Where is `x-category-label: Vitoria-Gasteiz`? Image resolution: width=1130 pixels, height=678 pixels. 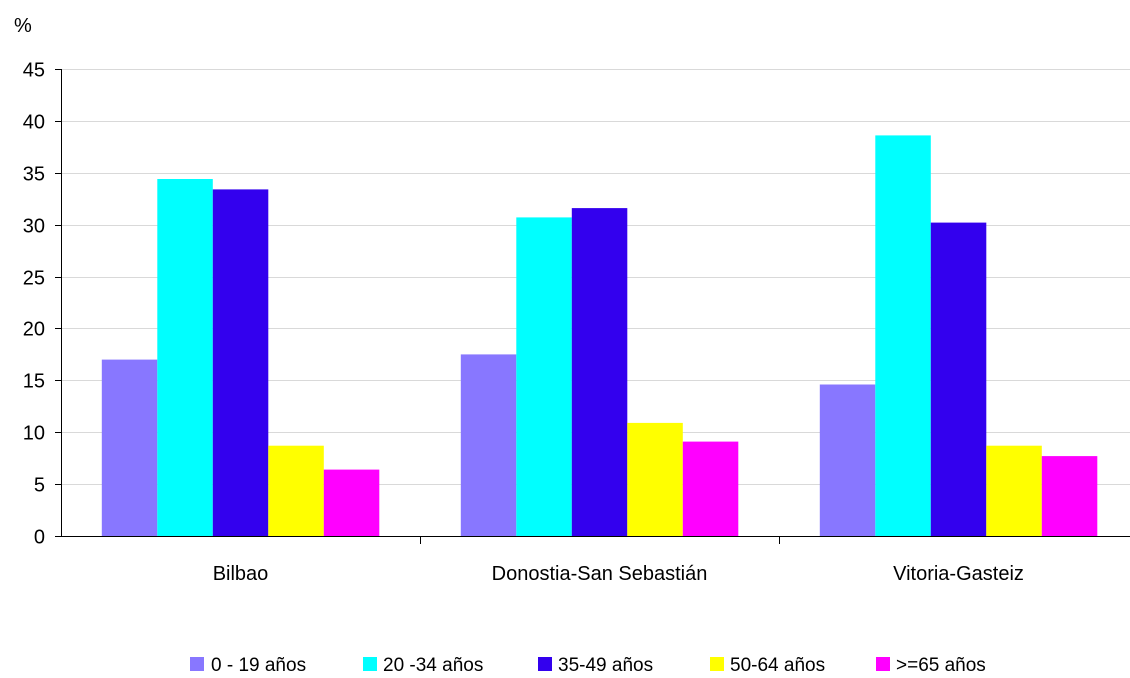 x-category-label: Vitoria-Gasteiz is located at coordinates (958, 574).